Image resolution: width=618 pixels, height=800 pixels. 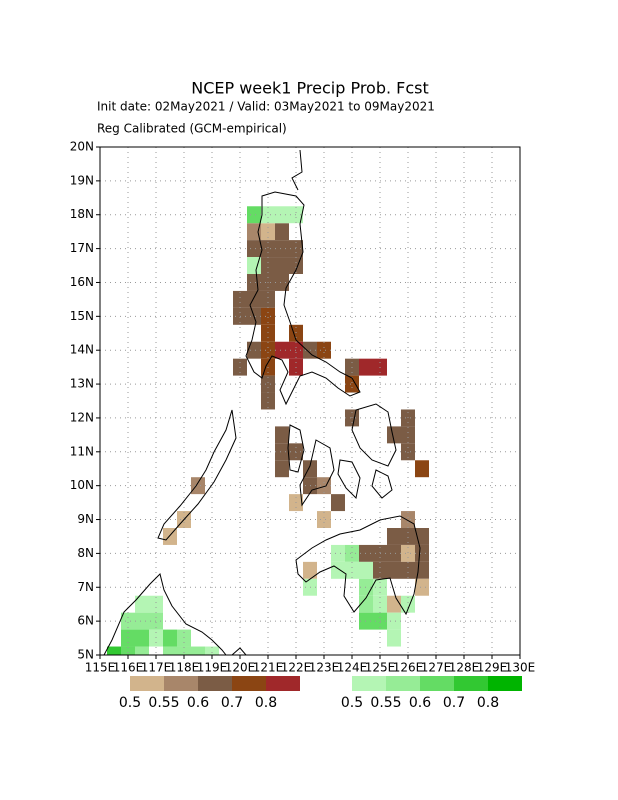 What do you see at coordinates (380, 668) in the screenshot?
I see `x-tick-label: 125E` at bounding box center [380, 668].